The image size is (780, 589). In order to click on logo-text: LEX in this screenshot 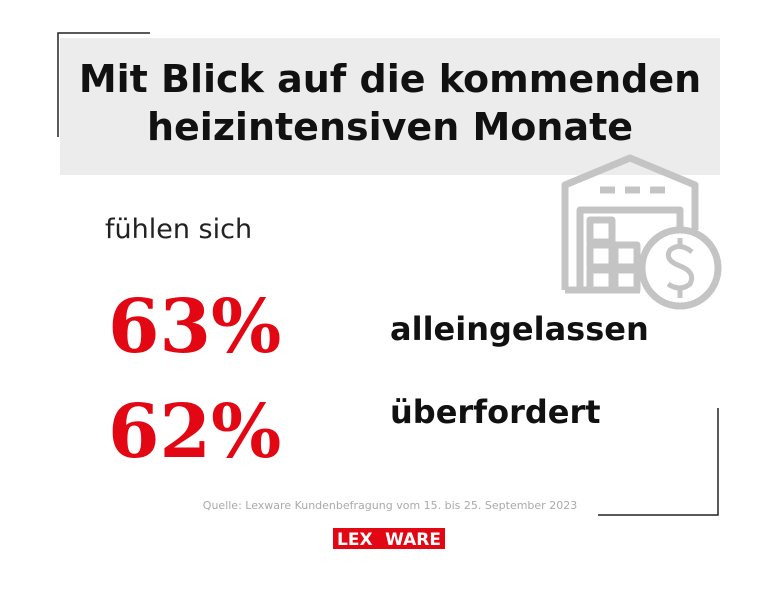, I will do `click(355, 540)`.